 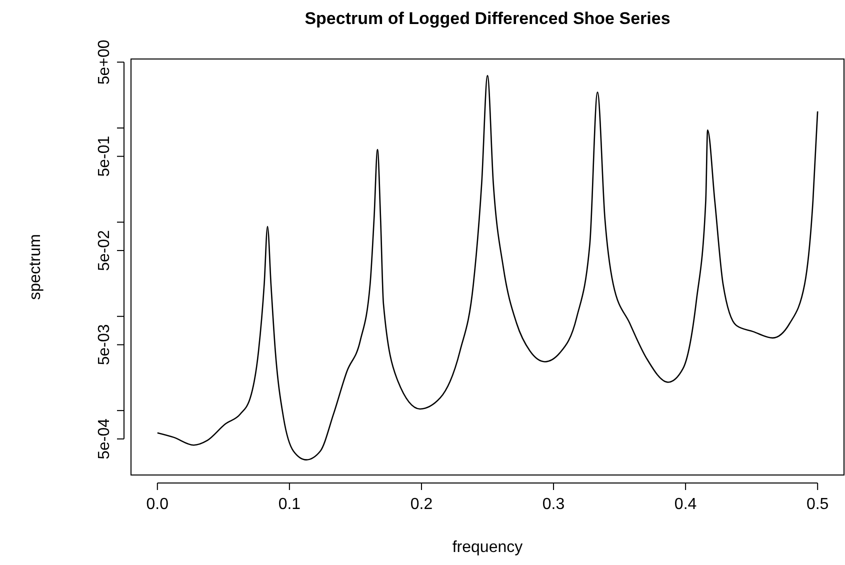 What do you see at coordinates (553, 504) in the screenshot?
I see `x-tick-label: 0.3` at bounding box center [553, 504].